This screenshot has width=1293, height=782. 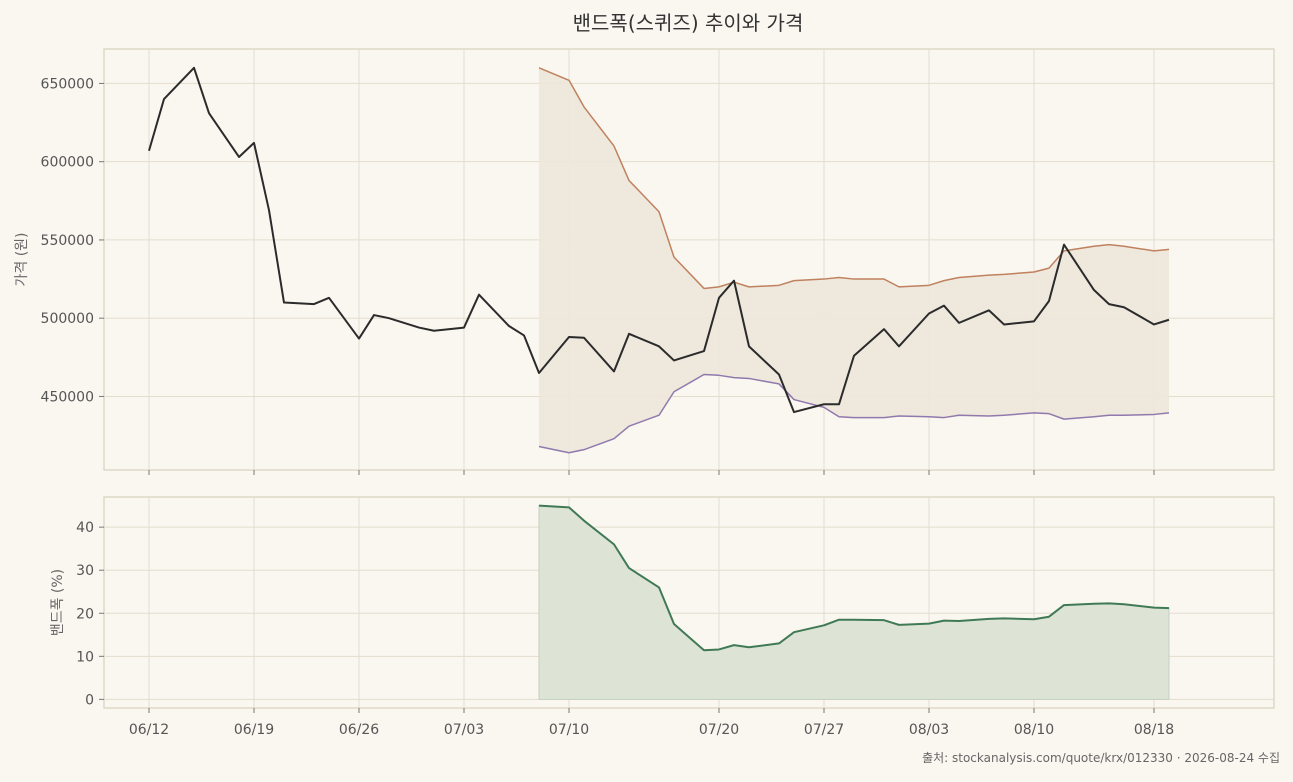 I want to click on bandwidth-line, so click(x=854, y=578).